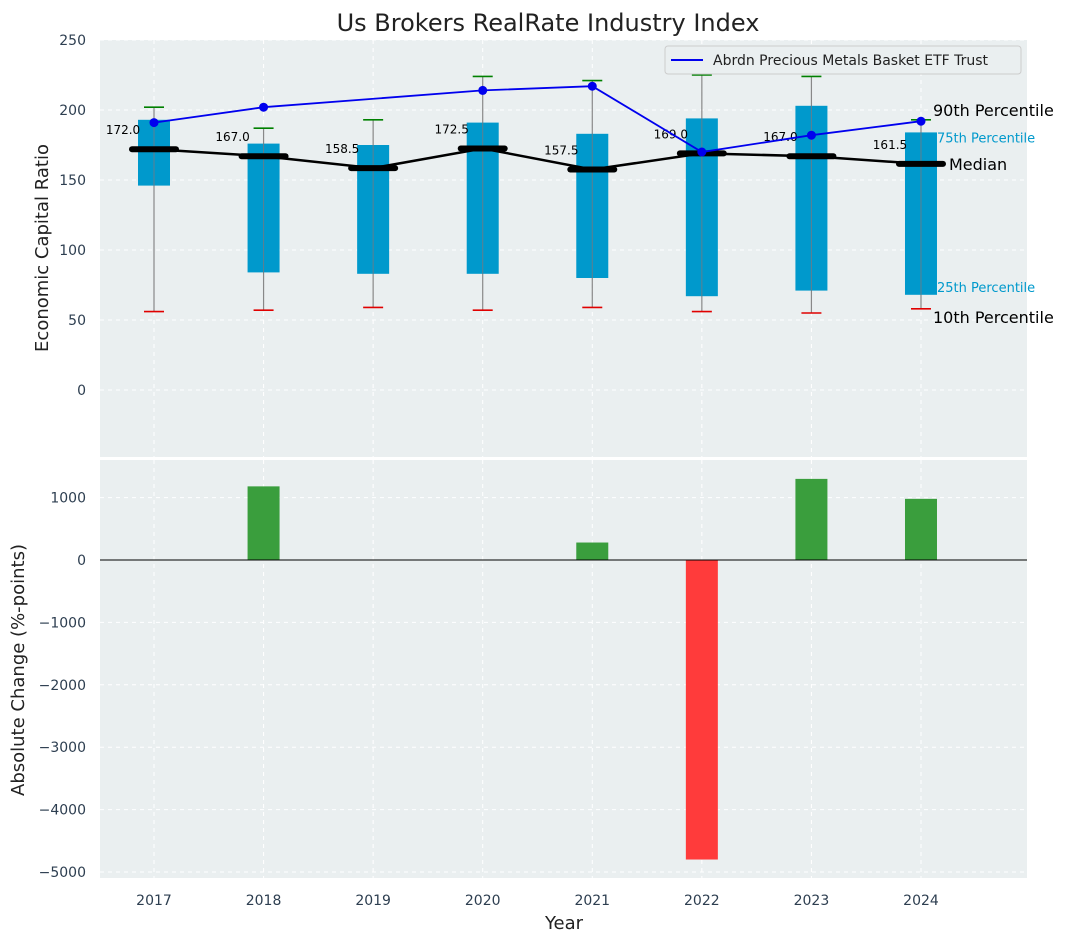 The image size is (1067, 942). I want to click on top-y-tick-label: 150, so click(72, 181).